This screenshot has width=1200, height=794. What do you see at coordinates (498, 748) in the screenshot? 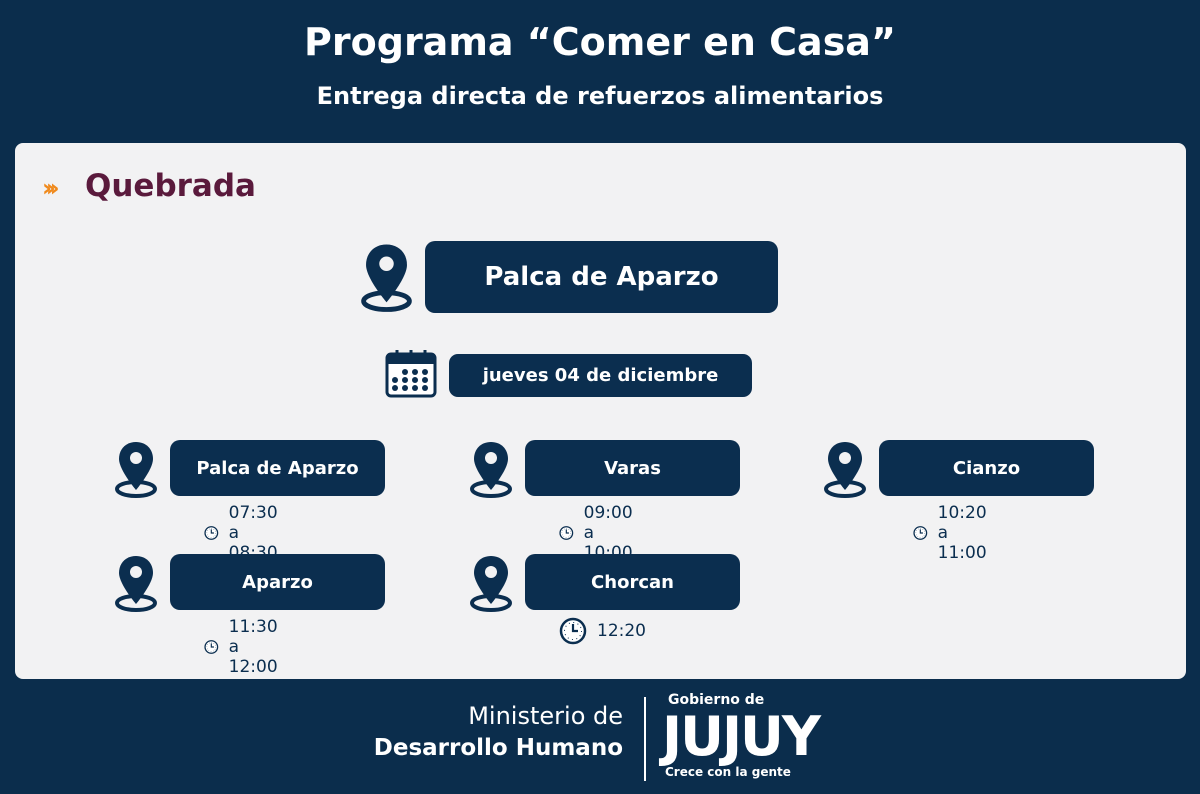
I see `ministry-line2: Desarrollo Humano` at bounding box center [498, 748].